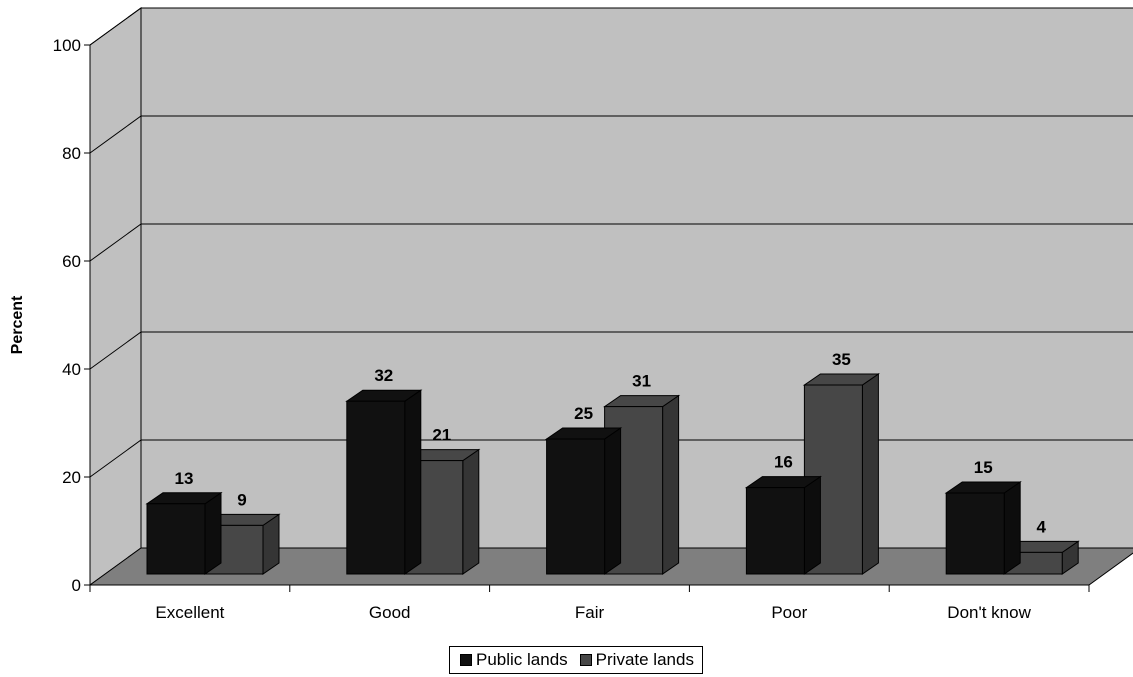  What do you see at coordinates (383, 375) in the screenshot?
I see `data-label-public: 32` at bounding box center [383, 375].